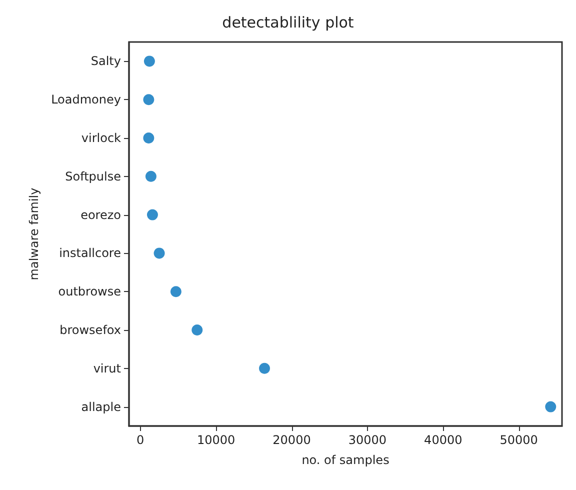 The height and width of the screenshot is (490, 576). What do you see at coordinates (105, 61) in the screenshot?
I see `y-tick-label: Salty` at bounding box center [105, 61].